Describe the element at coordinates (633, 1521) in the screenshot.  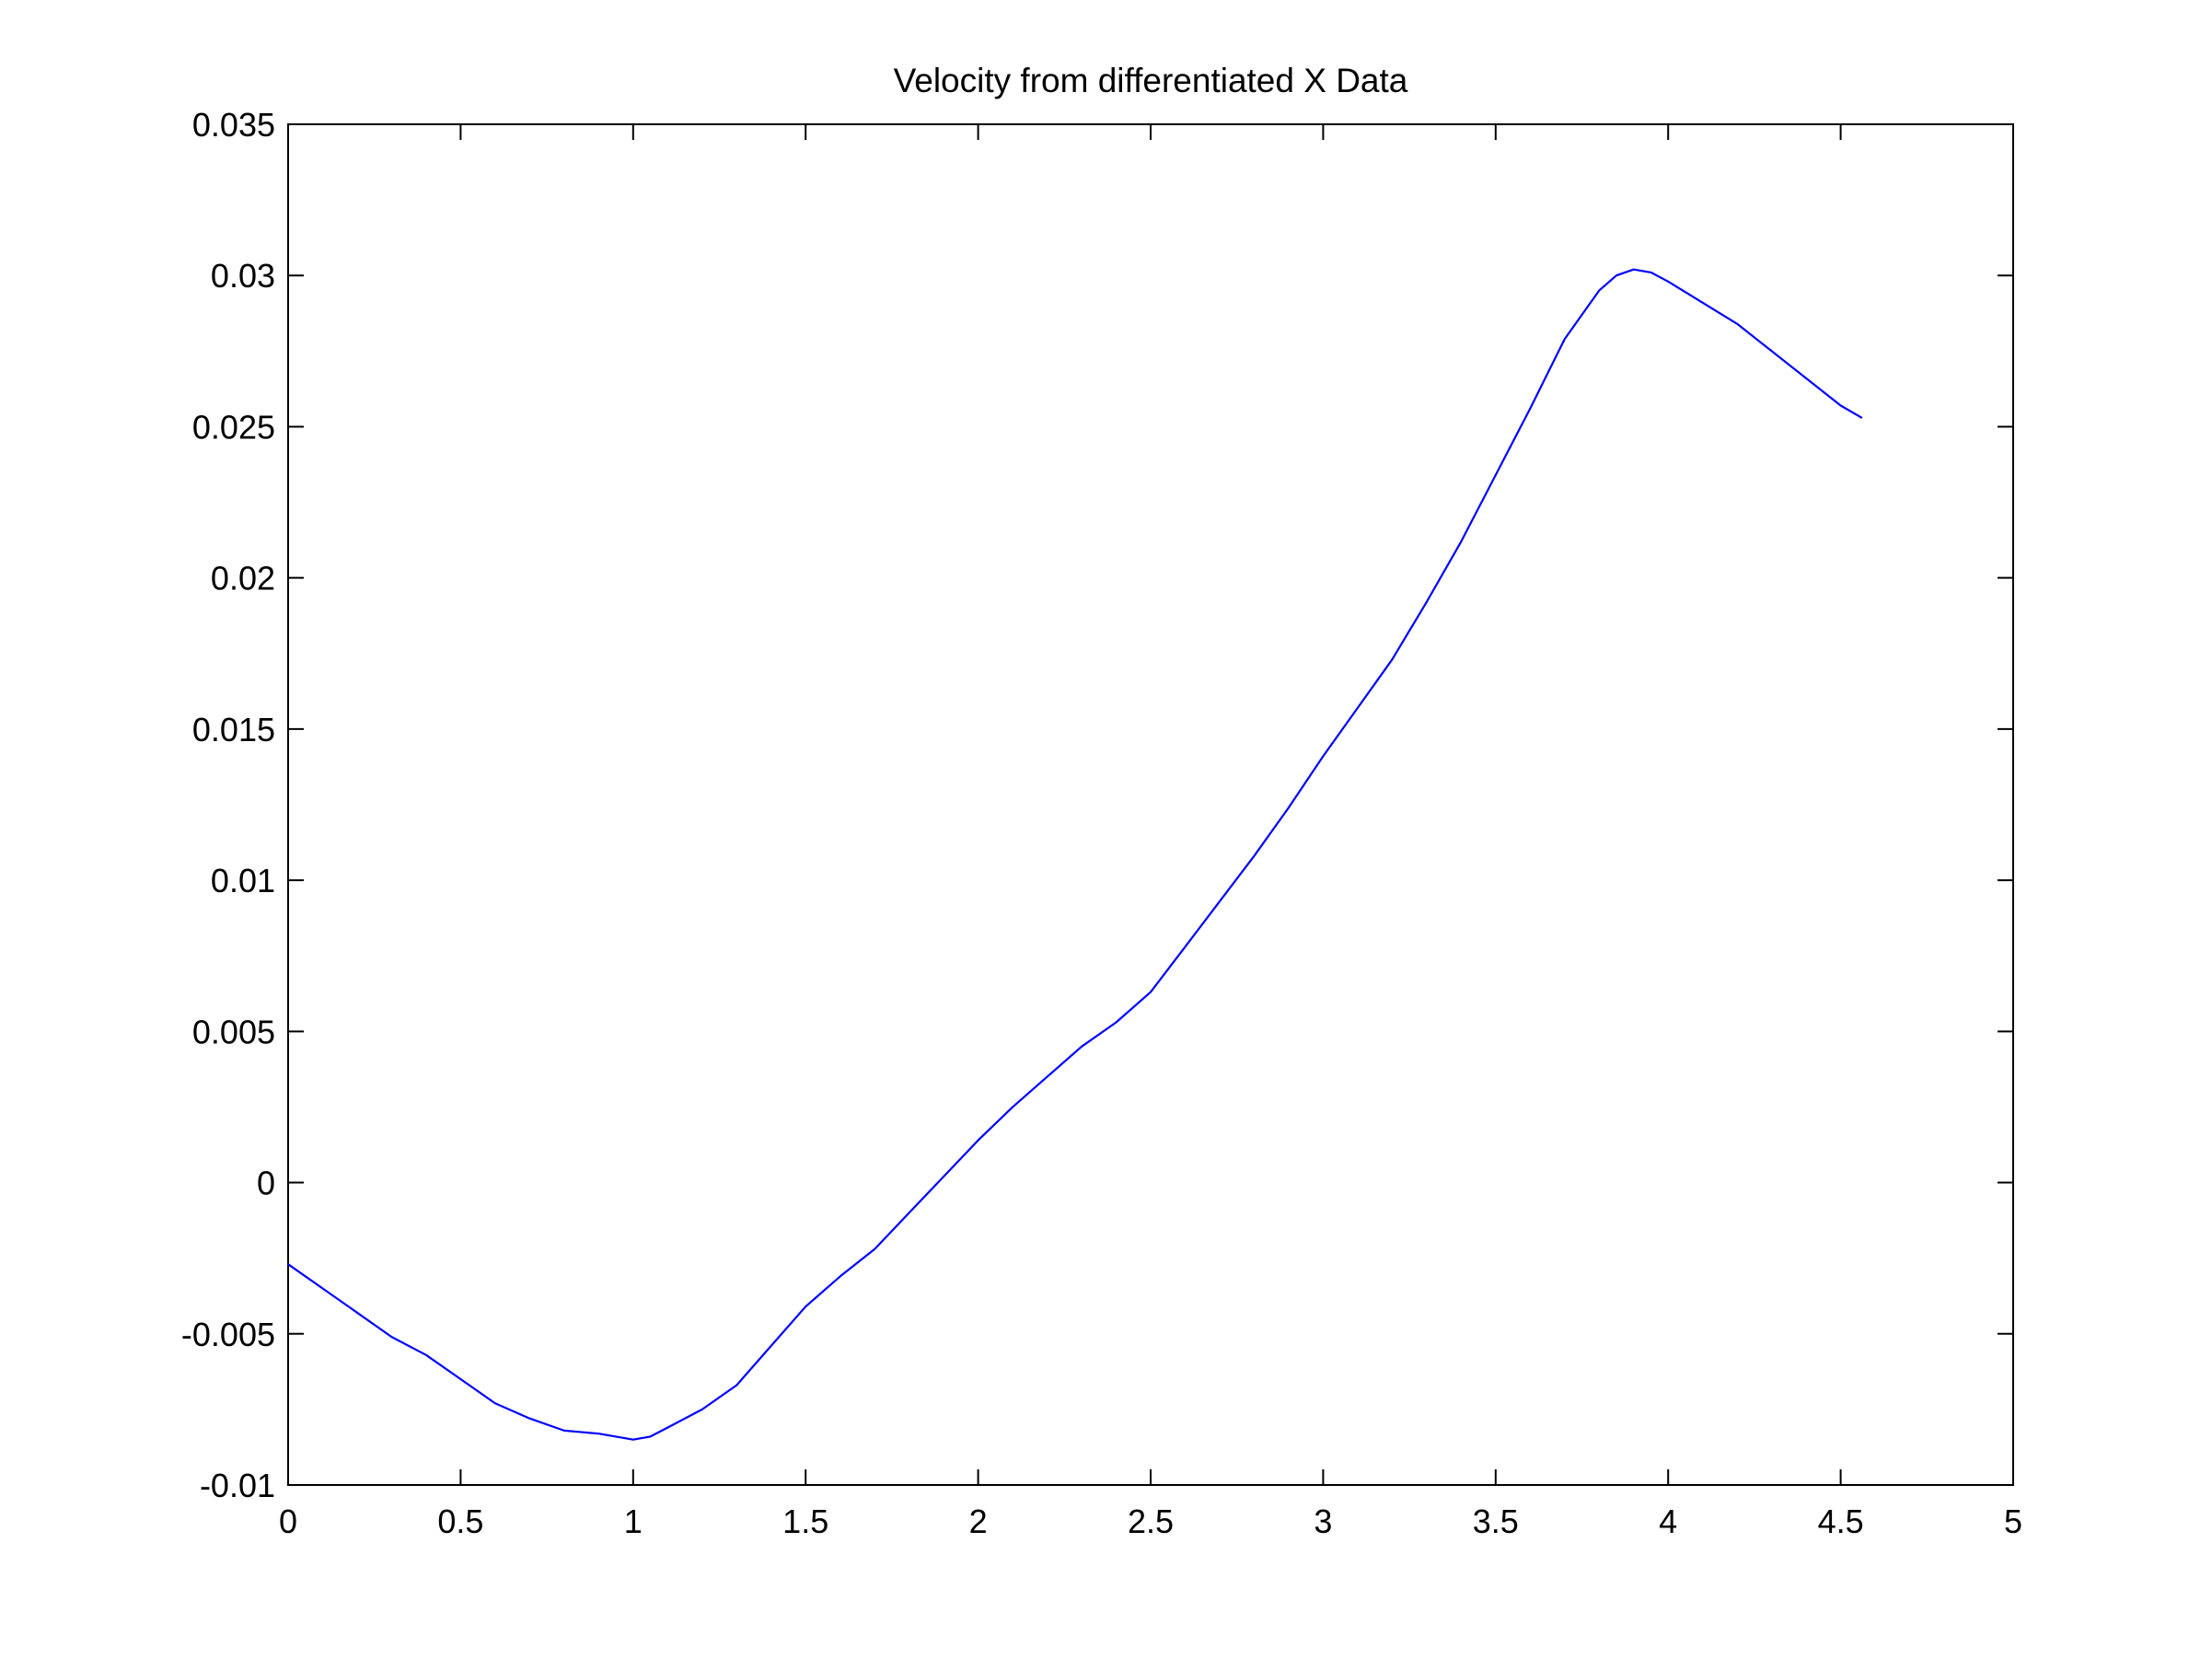
I see `x-tick-label: 1` at that location.